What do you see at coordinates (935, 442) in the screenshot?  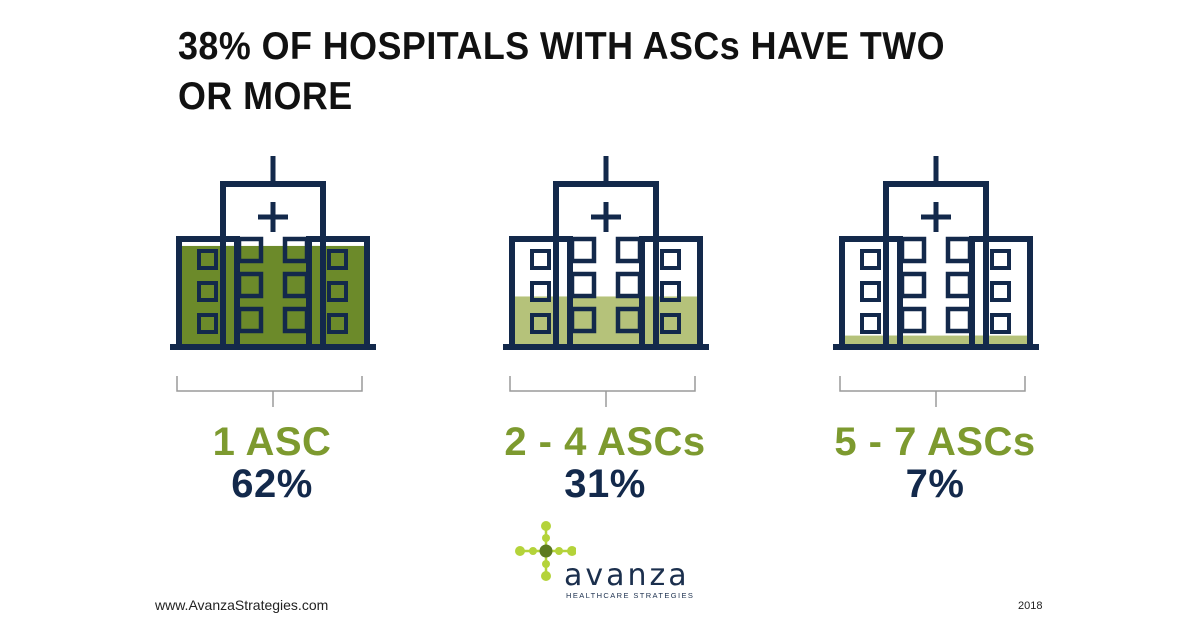 I see `category-label: 5 - 7 ASCs` at bounding box center [935, 442].